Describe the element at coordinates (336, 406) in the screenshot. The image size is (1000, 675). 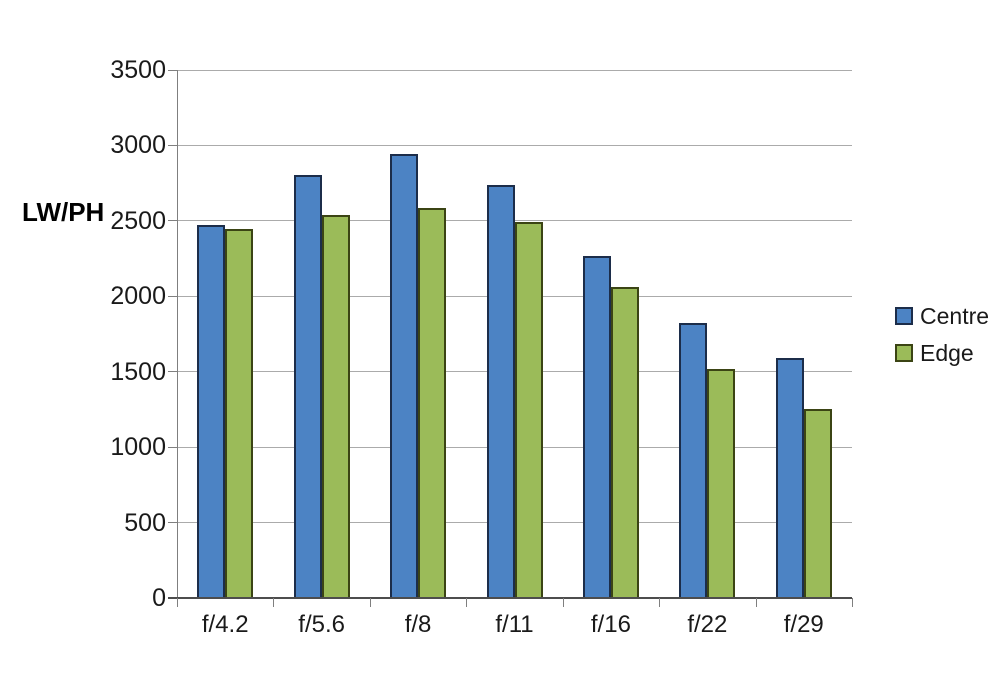
I see `bar-edge-f/5.6` at that location.